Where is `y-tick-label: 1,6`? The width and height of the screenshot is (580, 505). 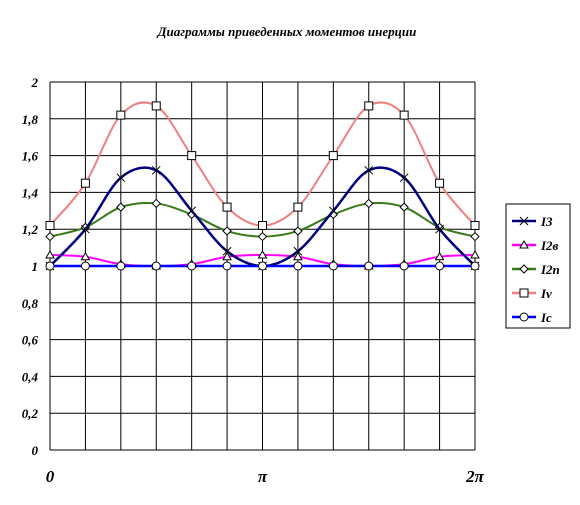 y-tick-label: 1,6 is located at coordinates (30, 156).